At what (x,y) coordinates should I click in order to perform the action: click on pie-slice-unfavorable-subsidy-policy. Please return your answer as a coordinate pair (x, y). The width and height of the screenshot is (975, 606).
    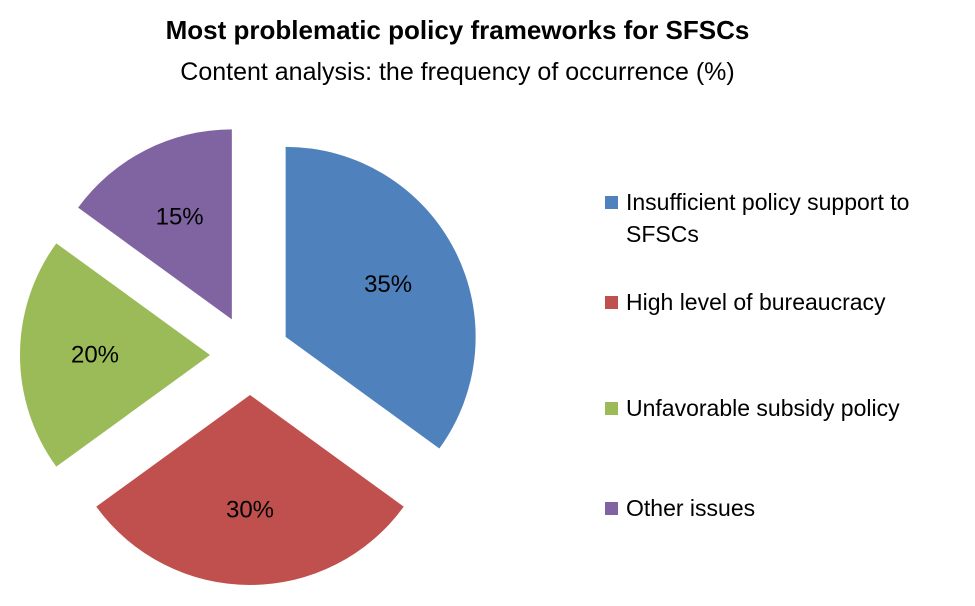
    Looking at the image, I should click on (114, 355).